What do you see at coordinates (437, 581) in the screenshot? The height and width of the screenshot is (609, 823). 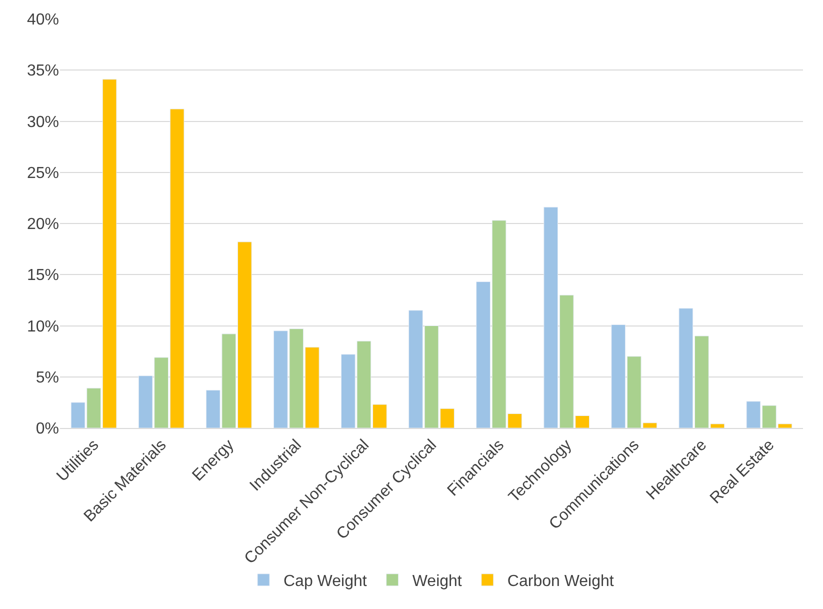 I see `legend-label: Weight` at bounding box center [437, 581].